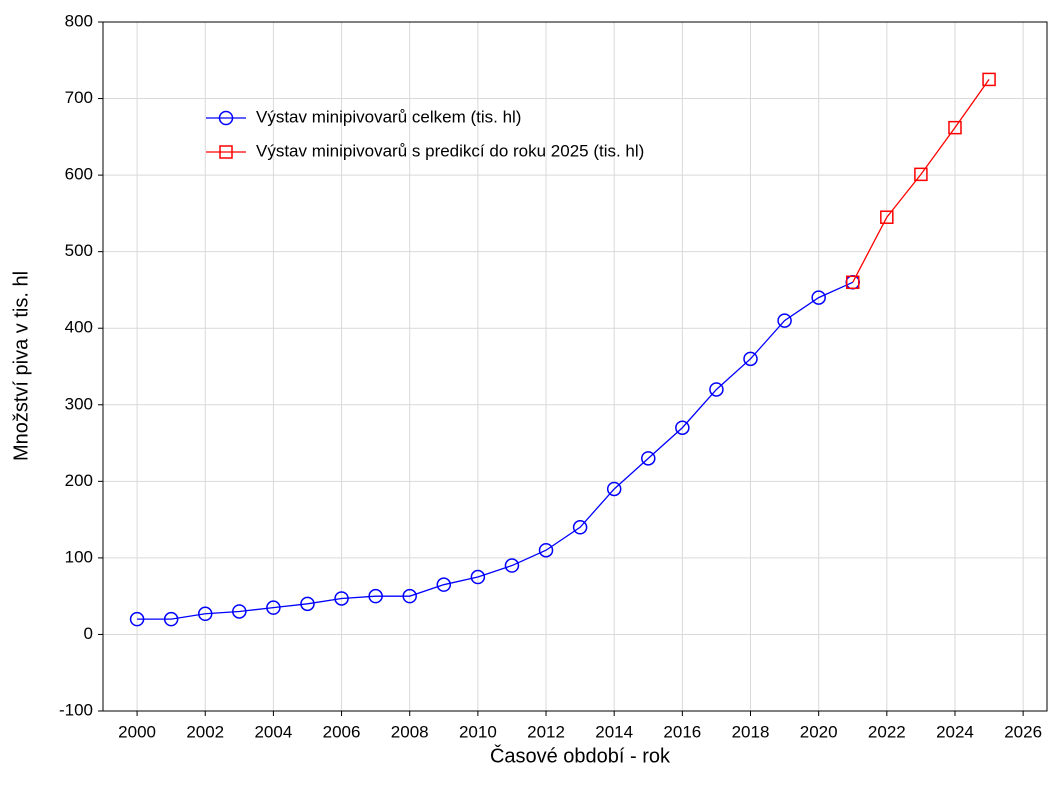  I want to click on y-tick-label: 700, so click(79, 97).